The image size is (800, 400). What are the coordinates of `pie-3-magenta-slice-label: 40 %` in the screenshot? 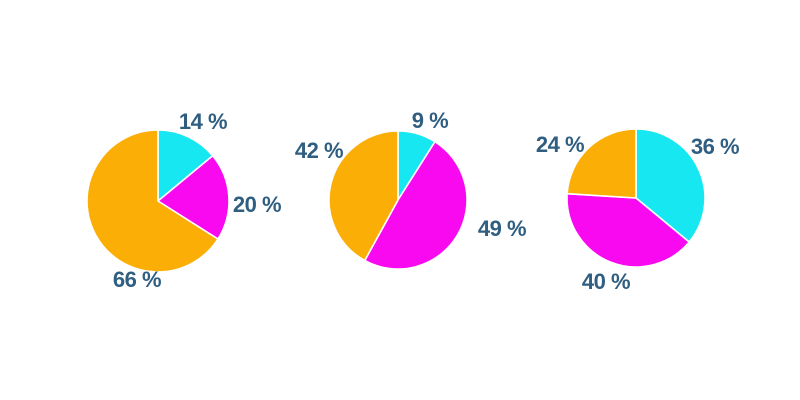 It's located at (606, 281).